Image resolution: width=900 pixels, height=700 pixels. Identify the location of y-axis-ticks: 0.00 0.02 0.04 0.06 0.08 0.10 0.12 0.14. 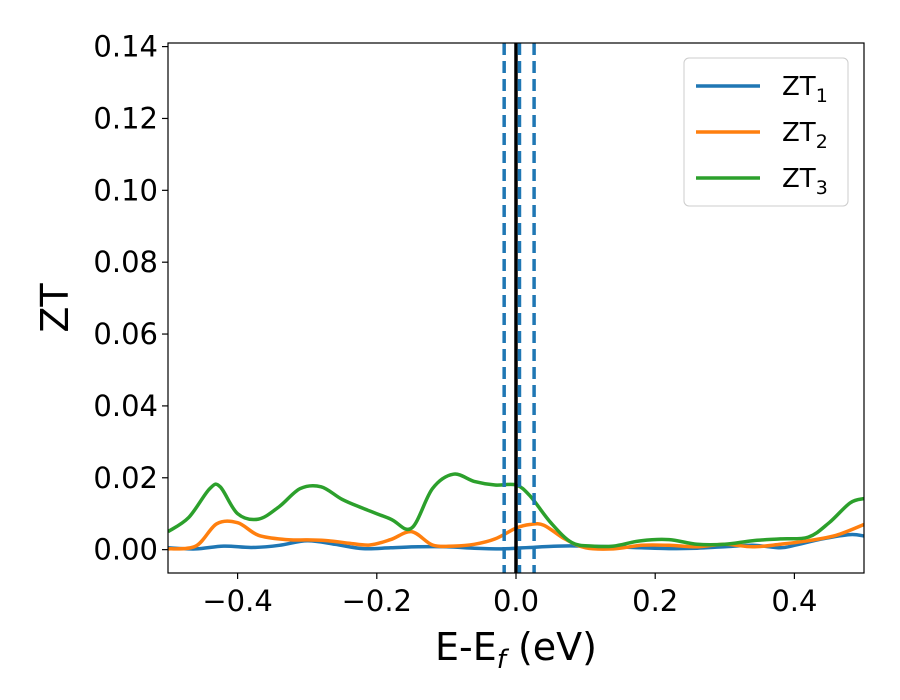
(130, 298).